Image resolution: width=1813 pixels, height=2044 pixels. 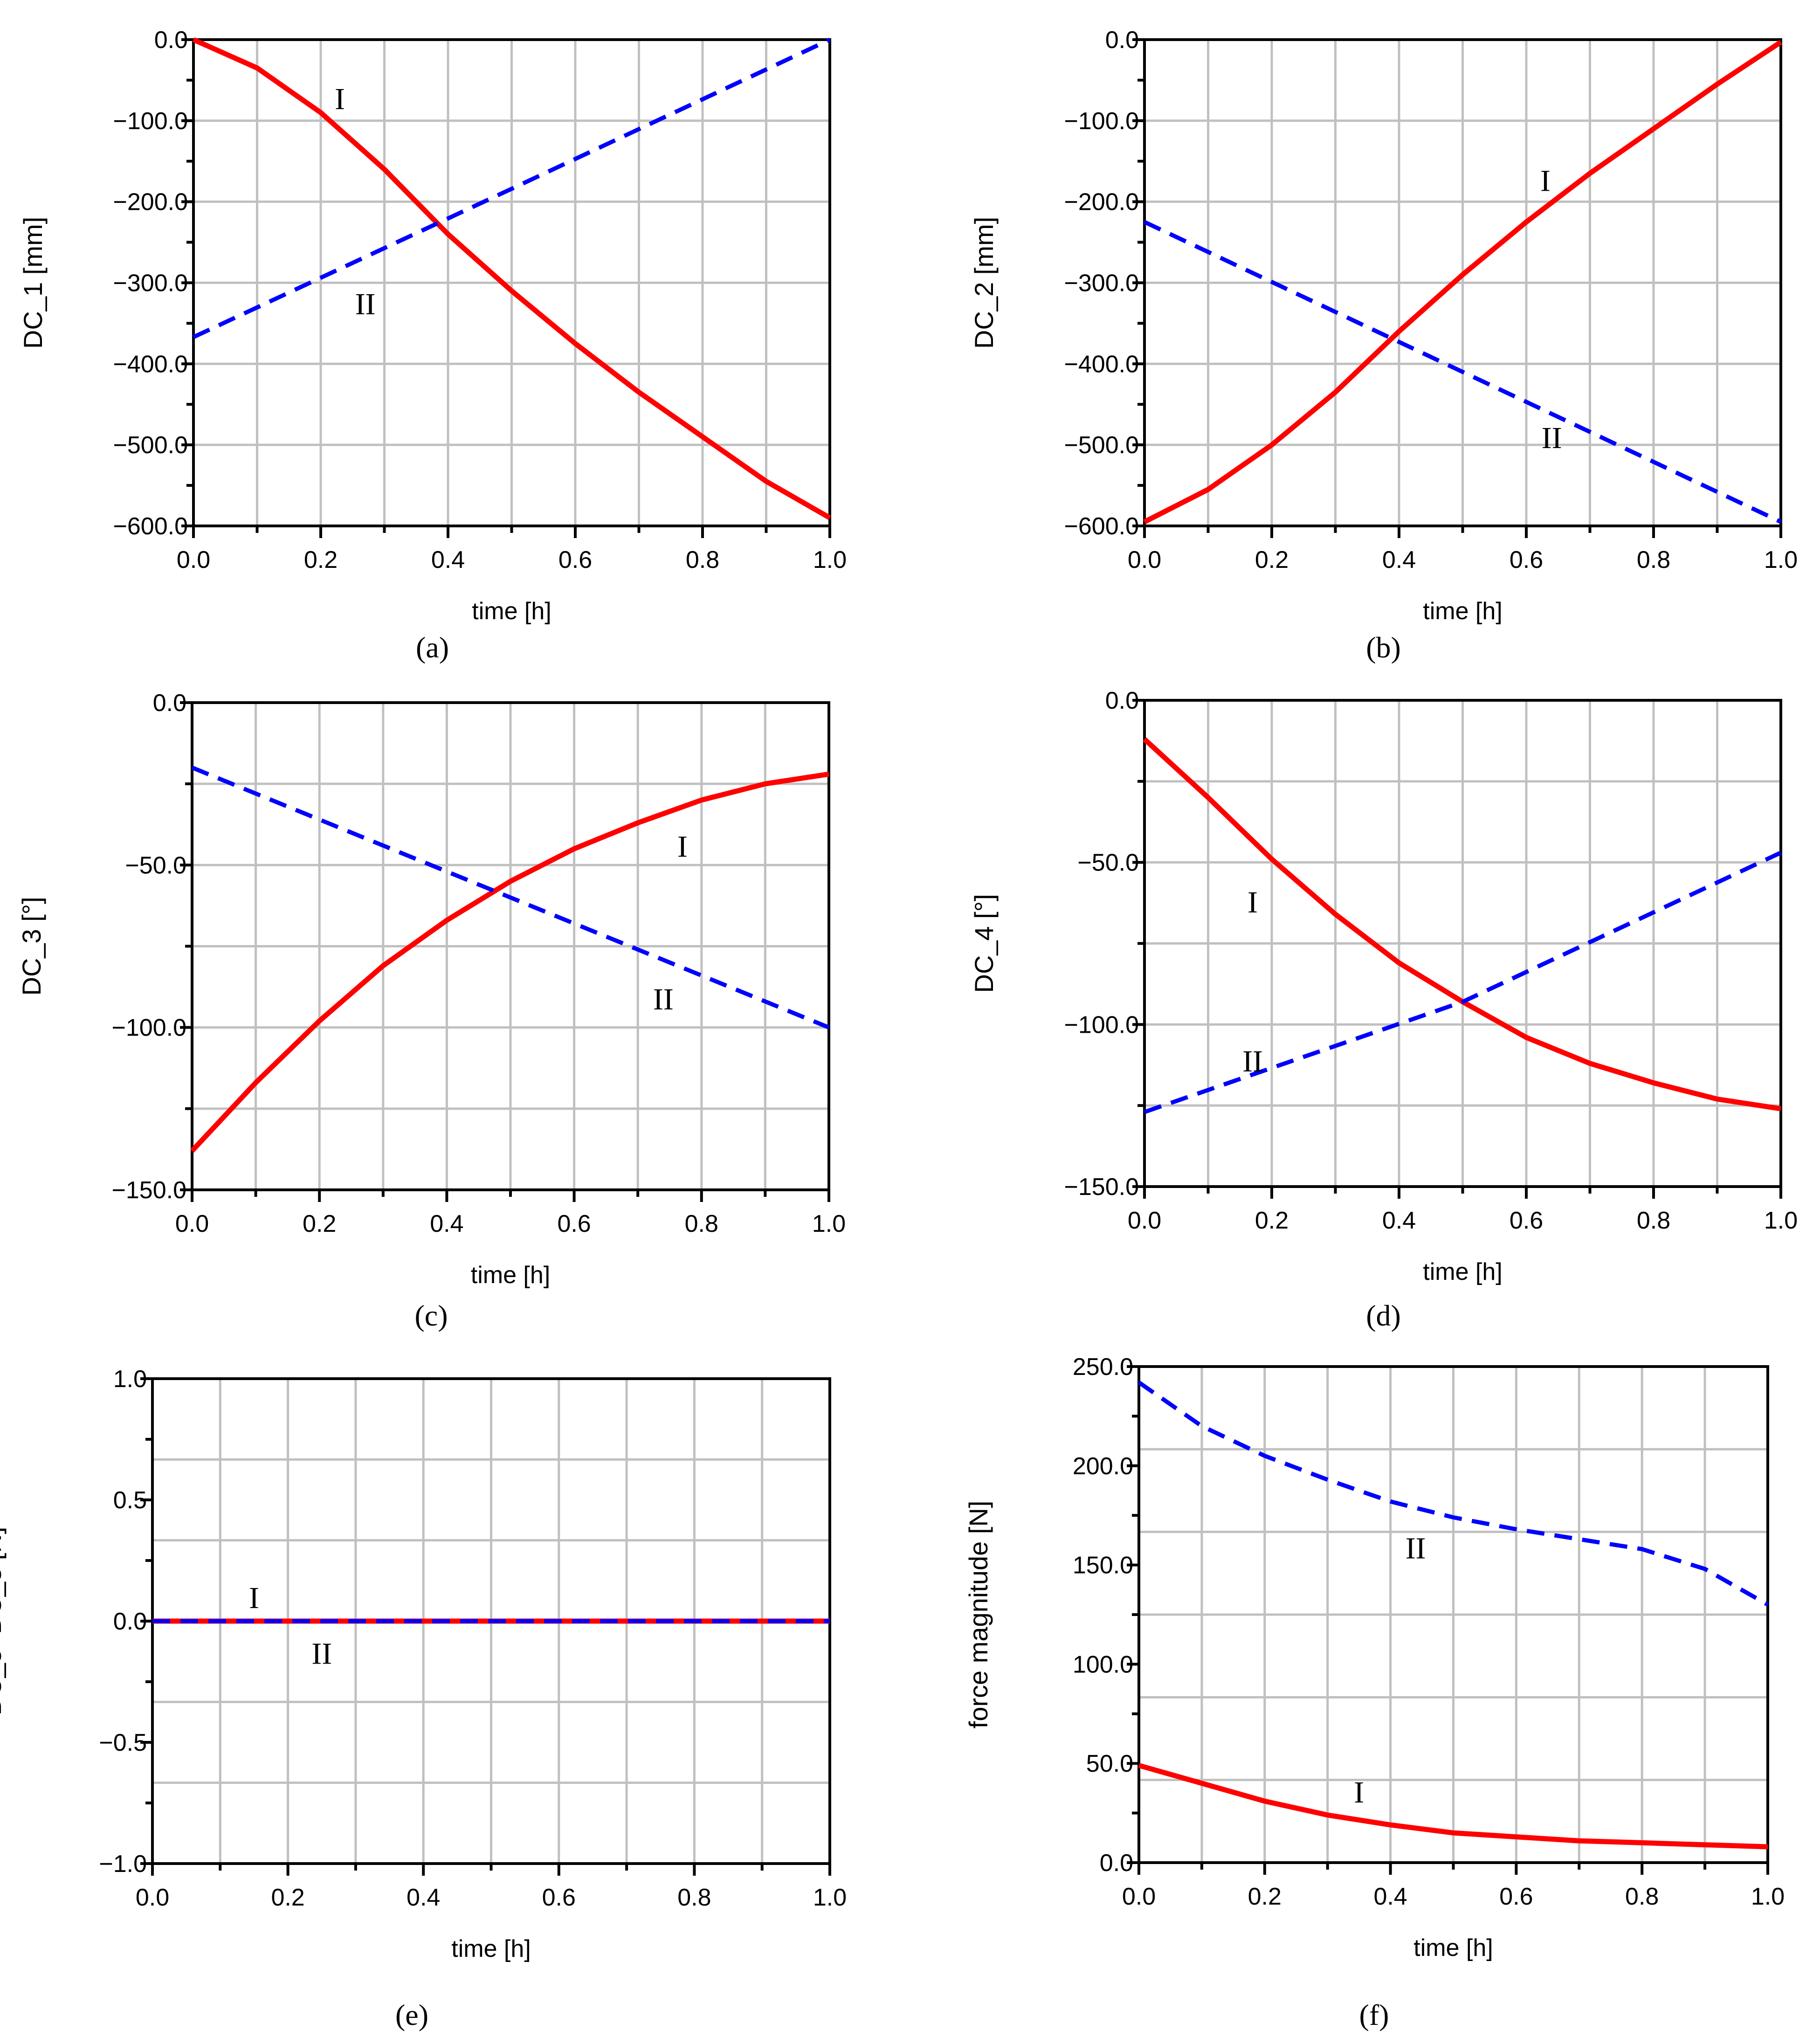 What do you see at coordinates (150, 526) in the screenshot?
I see `y-tick-label: −600.0` at bounding box center [150, 526].